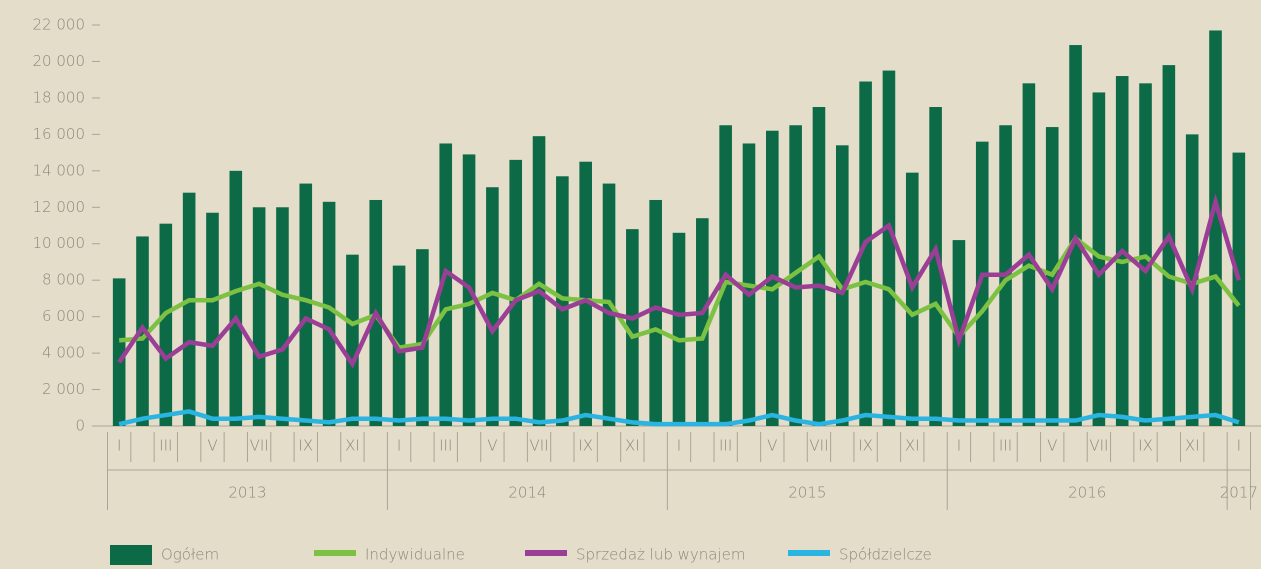 The width and height of the screenshot is (1261, 569). What do you see at coordinates (59, 170) in the screenshot?
I see `y-tick-label: 14 000` at bounding box center [59, 170].